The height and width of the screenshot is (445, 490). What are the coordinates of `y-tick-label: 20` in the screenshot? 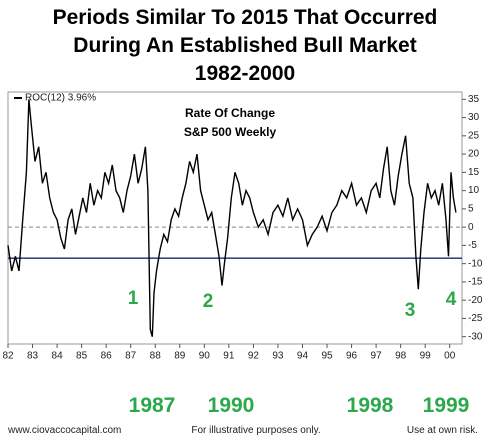 It's located at (474, 154).